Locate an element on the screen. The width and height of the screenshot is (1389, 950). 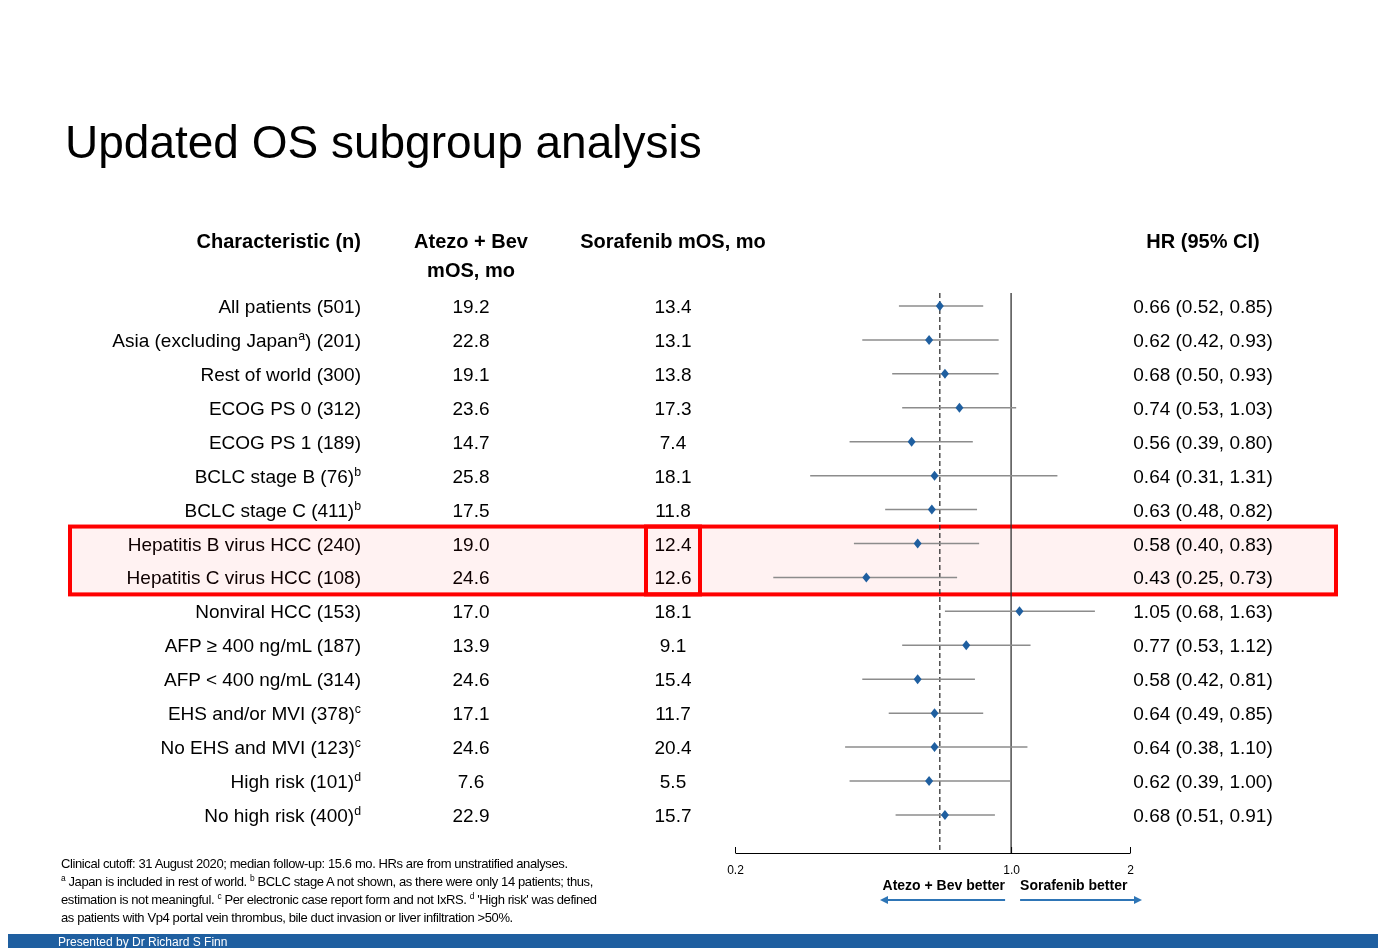
x-tick-label: 2 is located at coordinates (1131, 869).